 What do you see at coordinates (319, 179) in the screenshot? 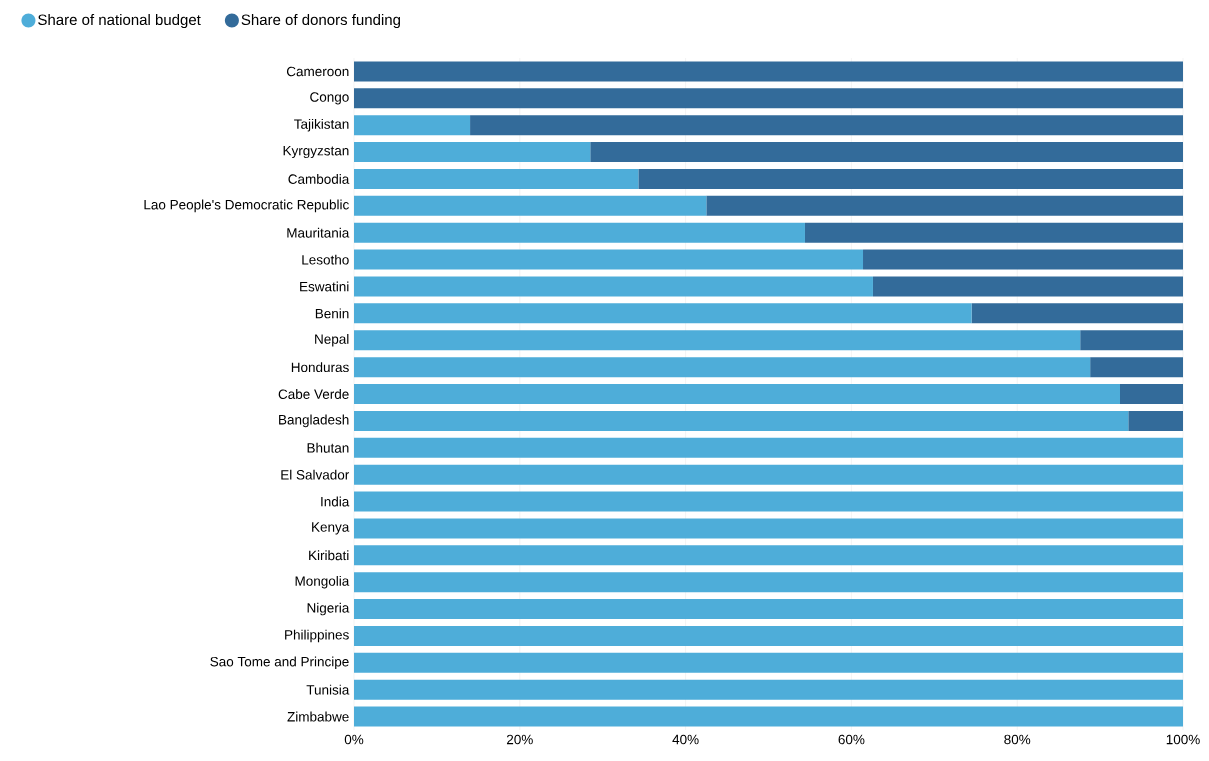
I see `y-tick-label: Cambodia` at bounding box center [319, 179].